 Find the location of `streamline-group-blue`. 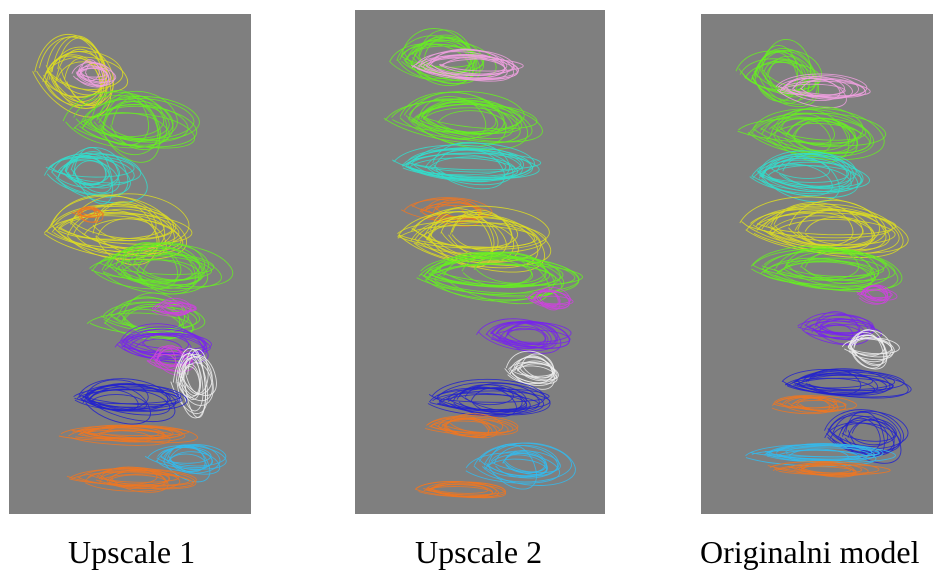

streamline-group-blue is located at coordinates (489, 398).